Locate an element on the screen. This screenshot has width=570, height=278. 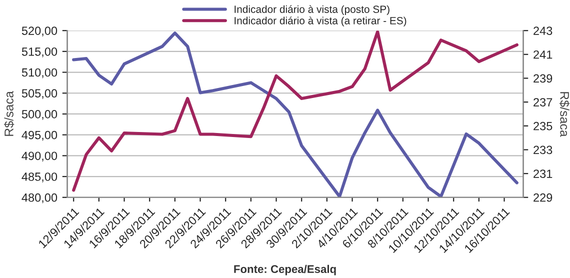
y-tick-label: 490,00 is located at coordinates (40, 157).